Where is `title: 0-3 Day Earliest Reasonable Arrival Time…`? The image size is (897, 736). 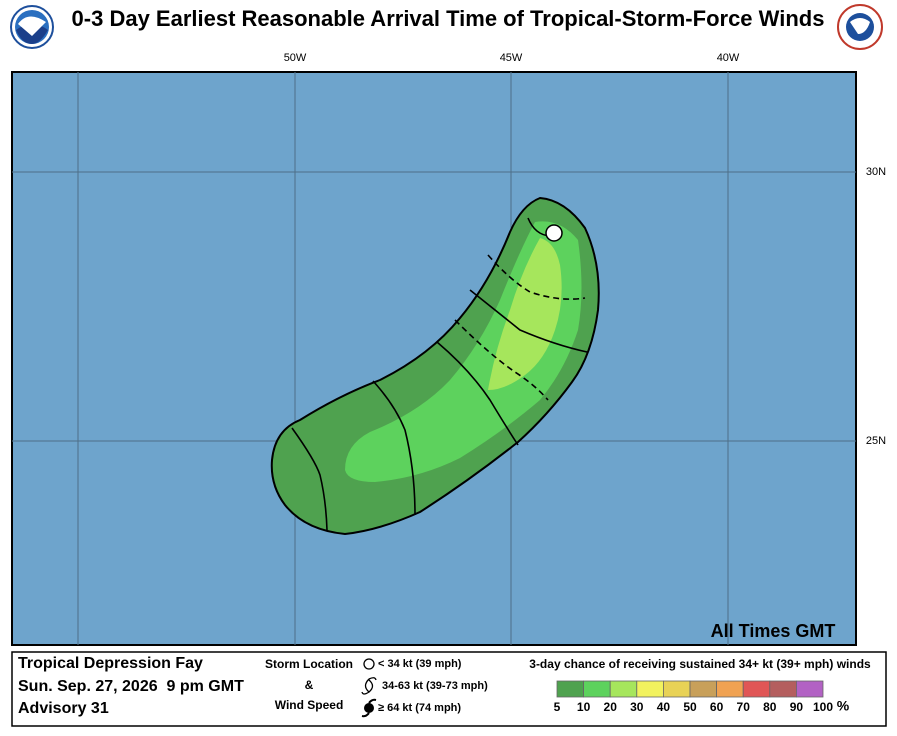 title: 0-3 Day Earliest Reasonable Arrival Time… is located at coordinates (448, 18).